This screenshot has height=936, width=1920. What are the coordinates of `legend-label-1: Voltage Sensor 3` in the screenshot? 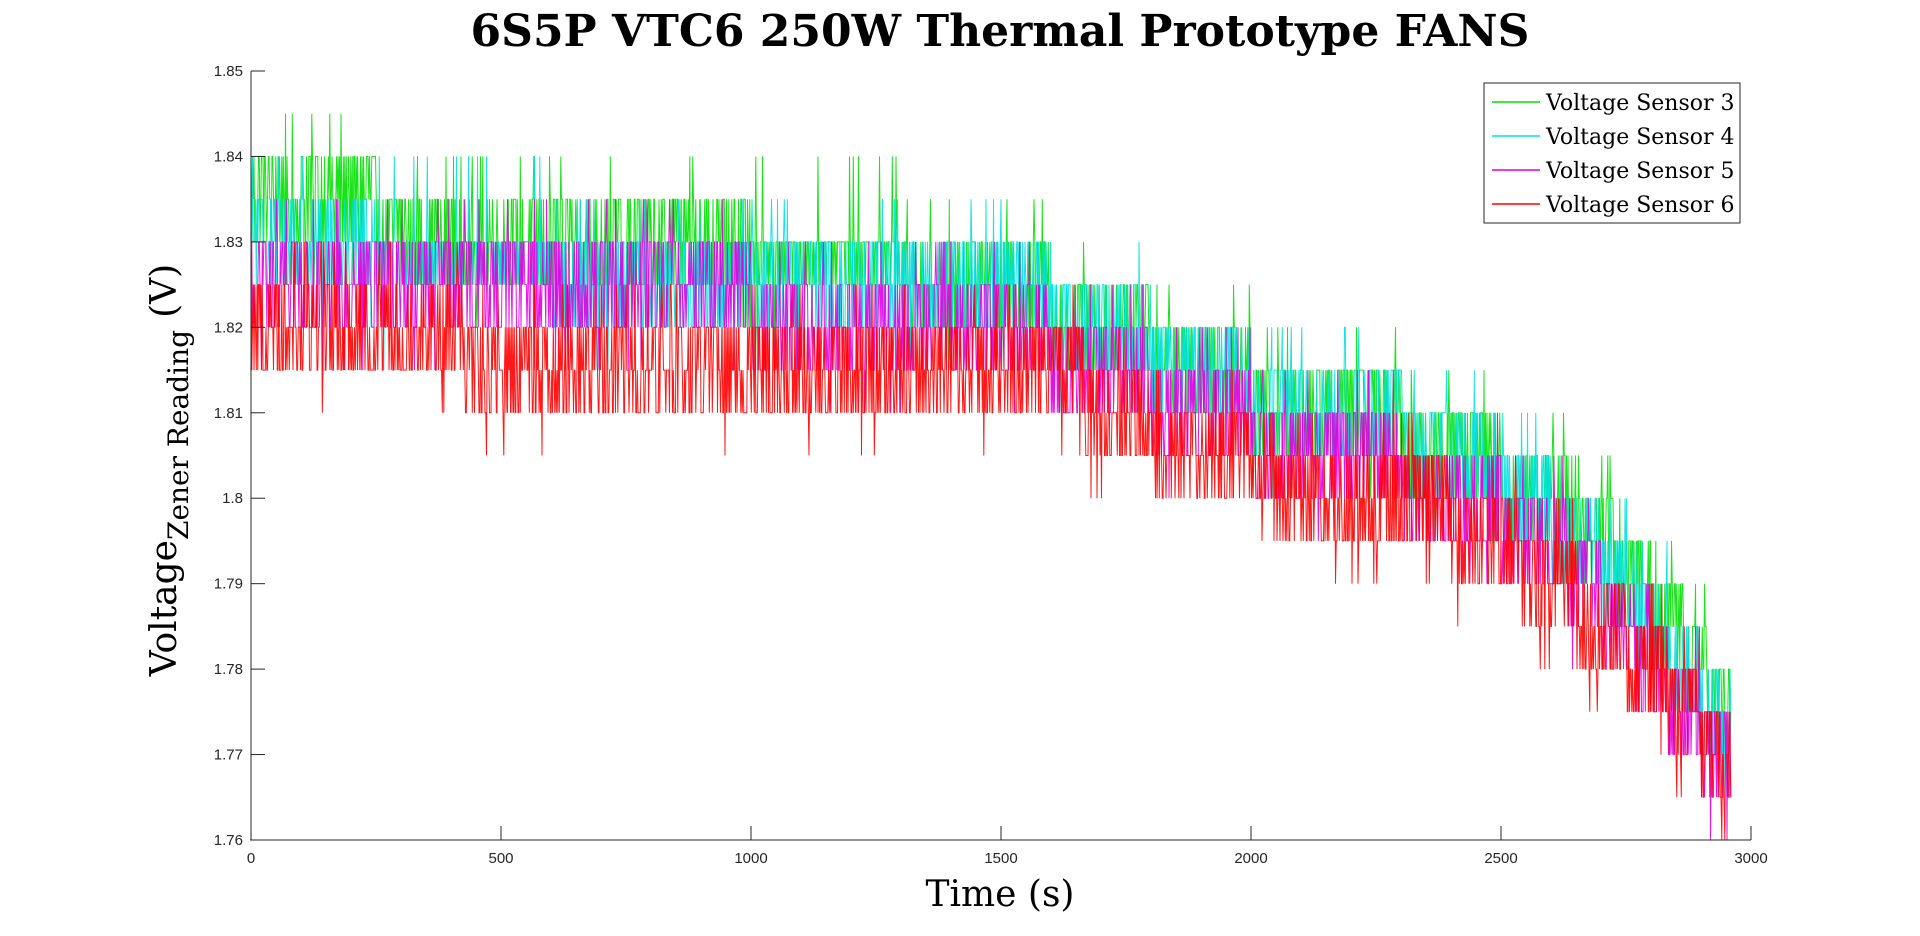 It's located at (1640, 103).